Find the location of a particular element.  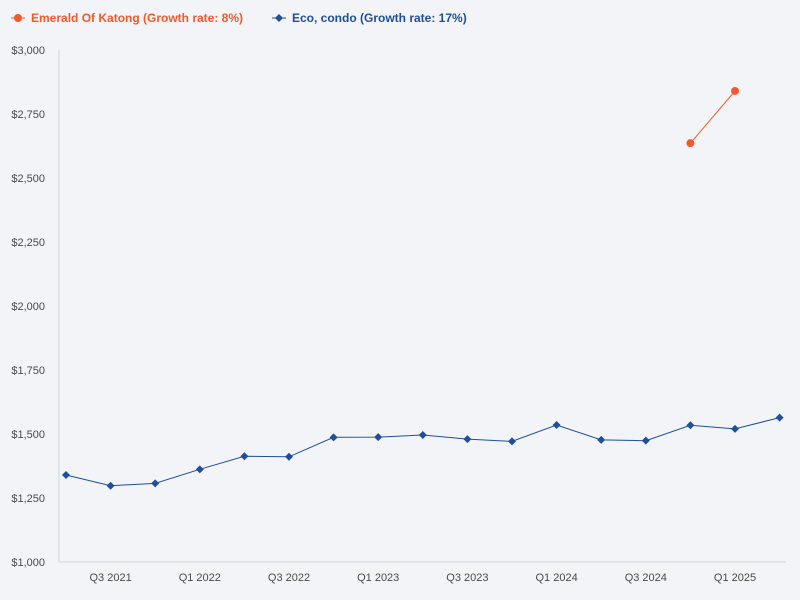

x-tick-label: Q1 2024 is located at coordinates (556, 578).